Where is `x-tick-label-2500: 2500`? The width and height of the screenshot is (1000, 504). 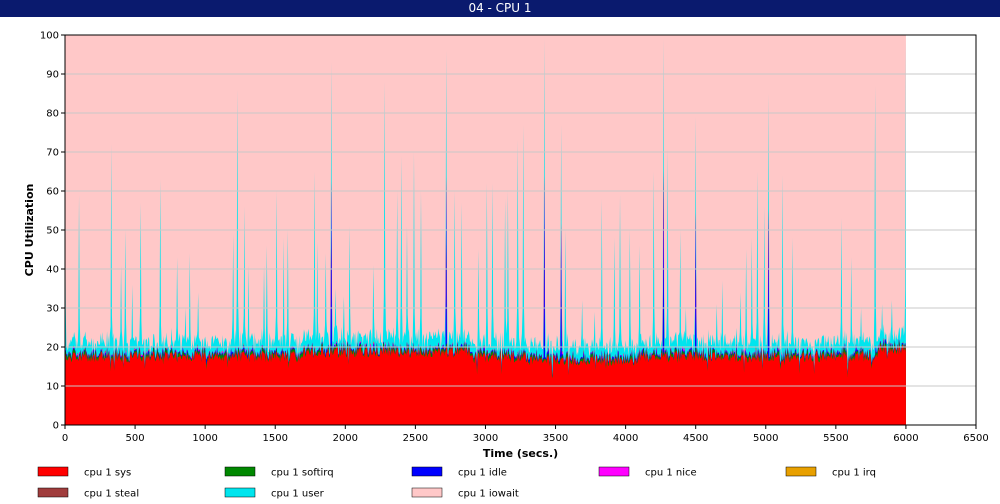
x-tick-label-2500: 2500 is located at coordinates (415, 438).